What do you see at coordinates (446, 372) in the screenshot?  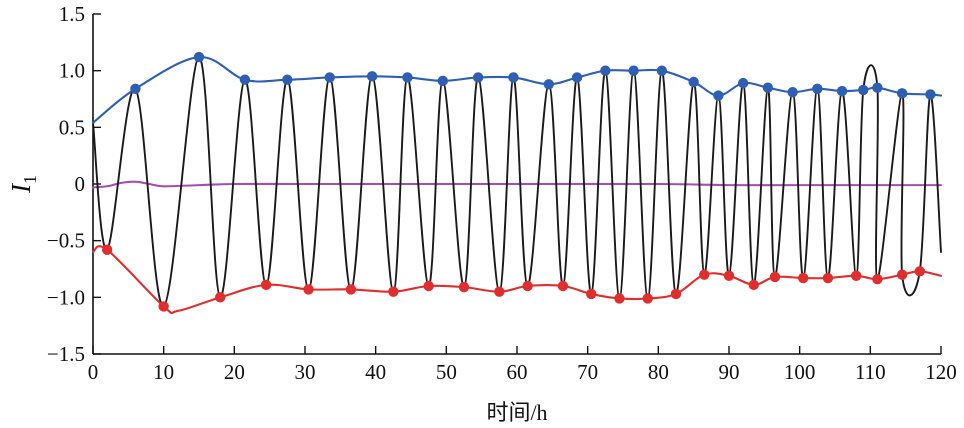 I see `x-tick-label: 50` at bounding box center [446, 372].